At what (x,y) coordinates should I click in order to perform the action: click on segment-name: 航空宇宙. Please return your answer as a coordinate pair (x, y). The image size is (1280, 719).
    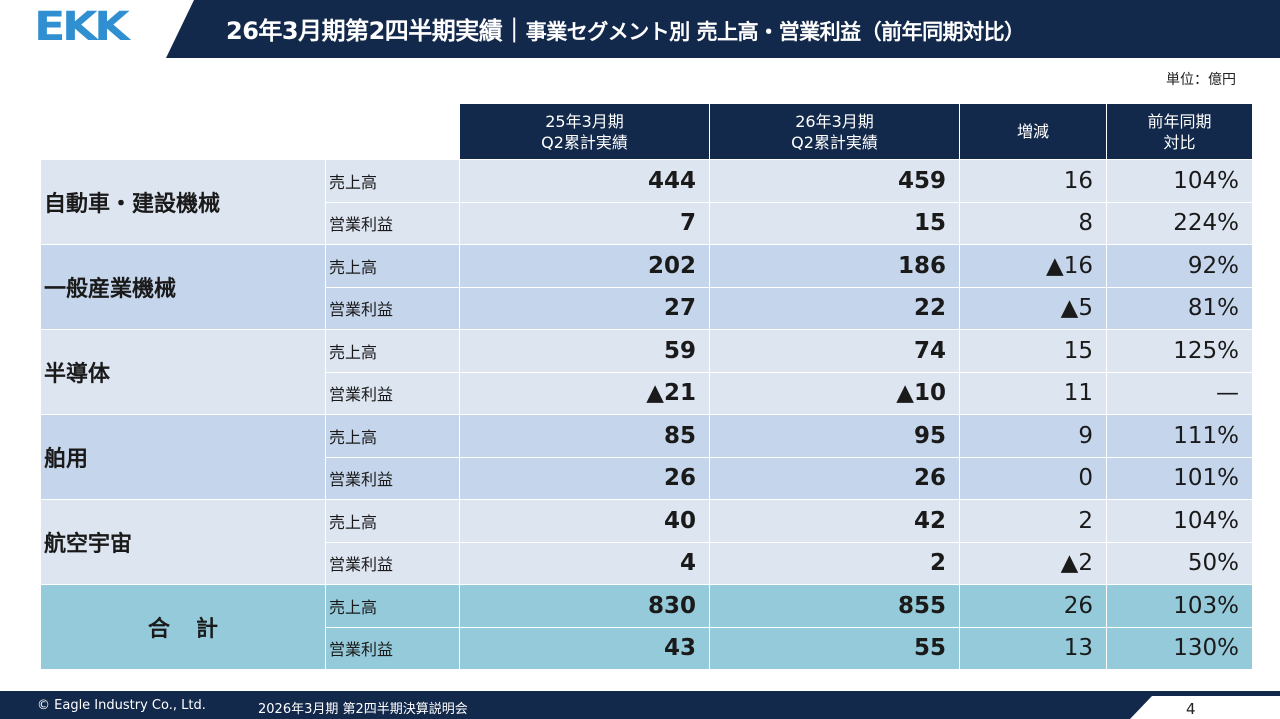
    Looking at the image, I should click on (183, 542).